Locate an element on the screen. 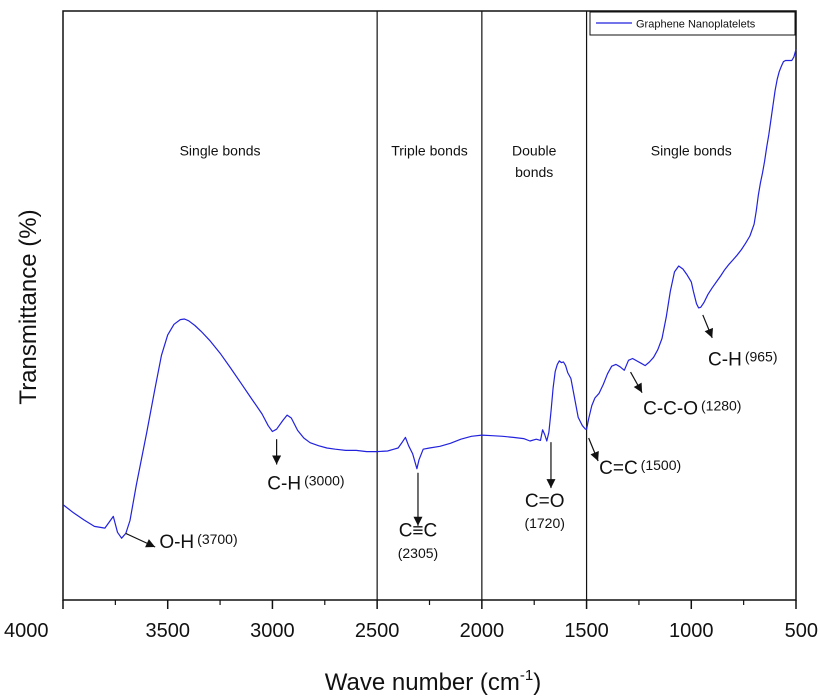  y-axis-title: Transmittance (%) is located at coordinates (28, 306).